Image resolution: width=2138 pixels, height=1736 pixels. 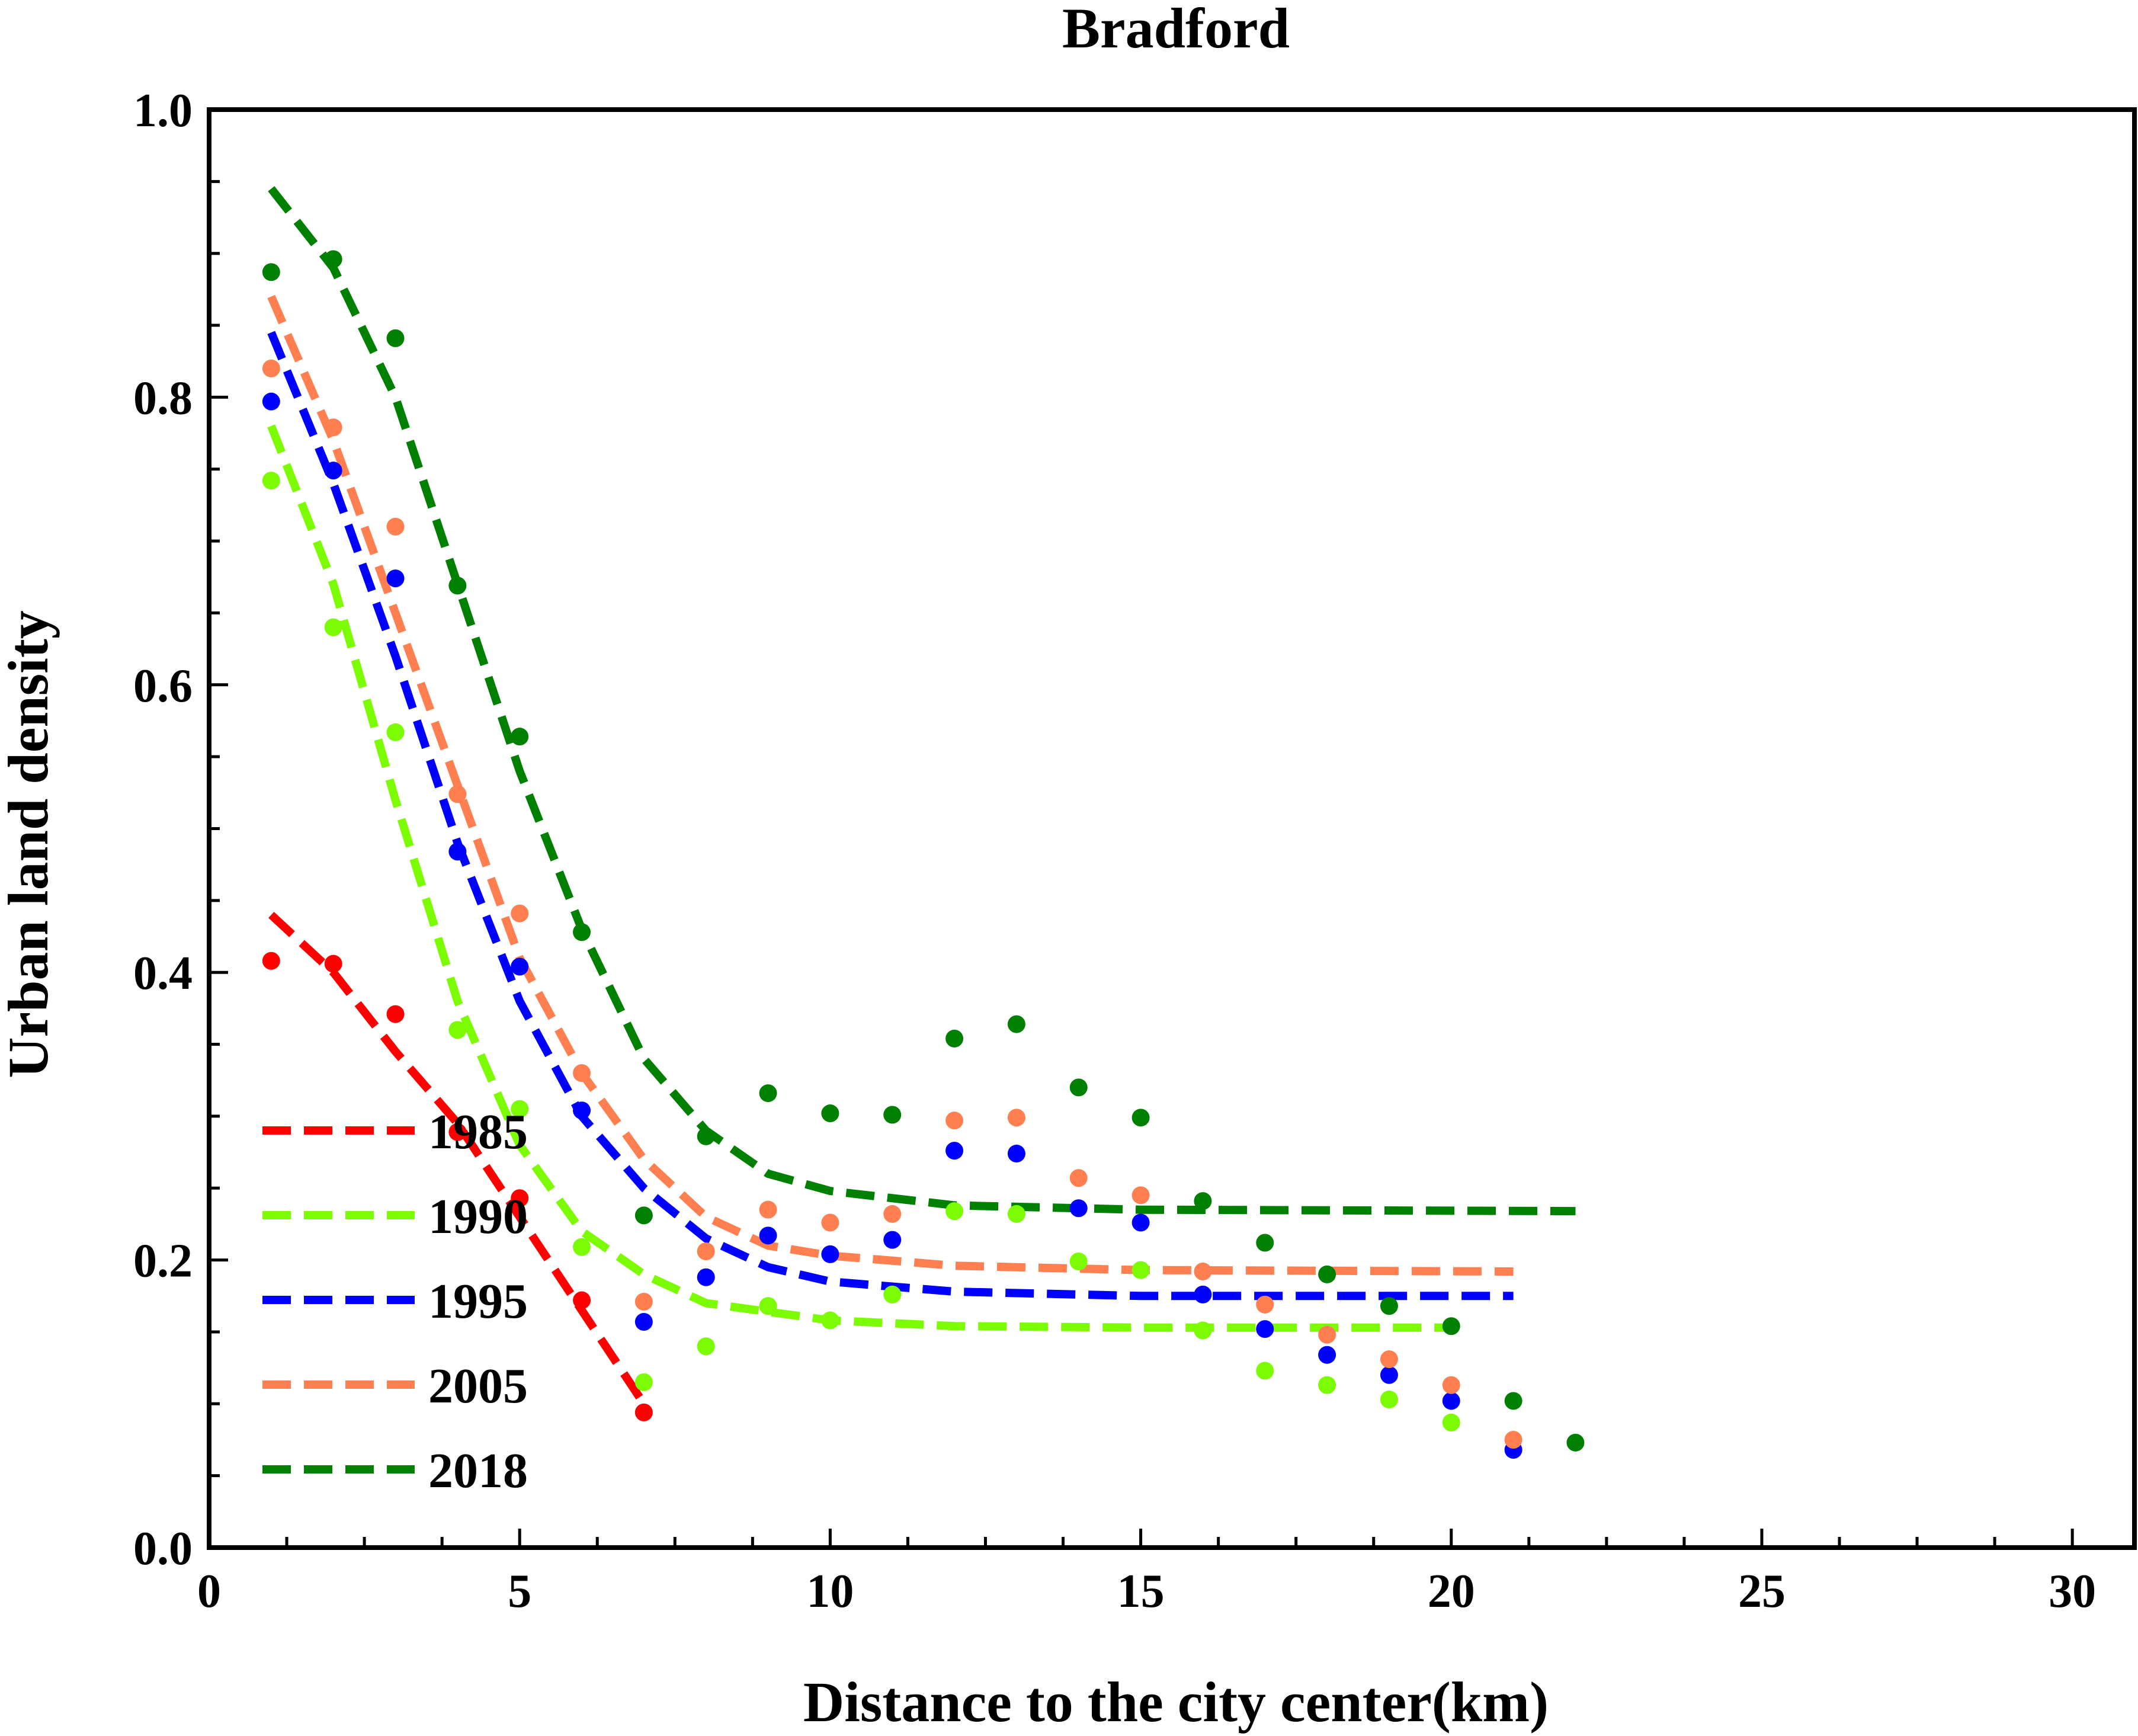 I want to click on y-tick-label: 0.2, so click(x=163, y=1261).